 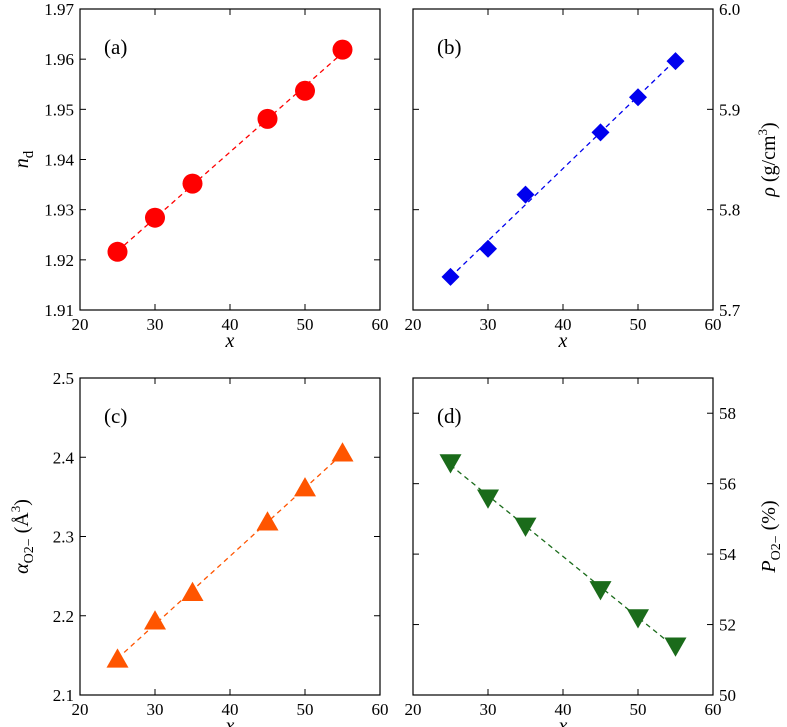 What do you see at coordinates (729, 109) in the screenshot?
I see `y-tick-label: 5.9` at bounding box center [729, 109].